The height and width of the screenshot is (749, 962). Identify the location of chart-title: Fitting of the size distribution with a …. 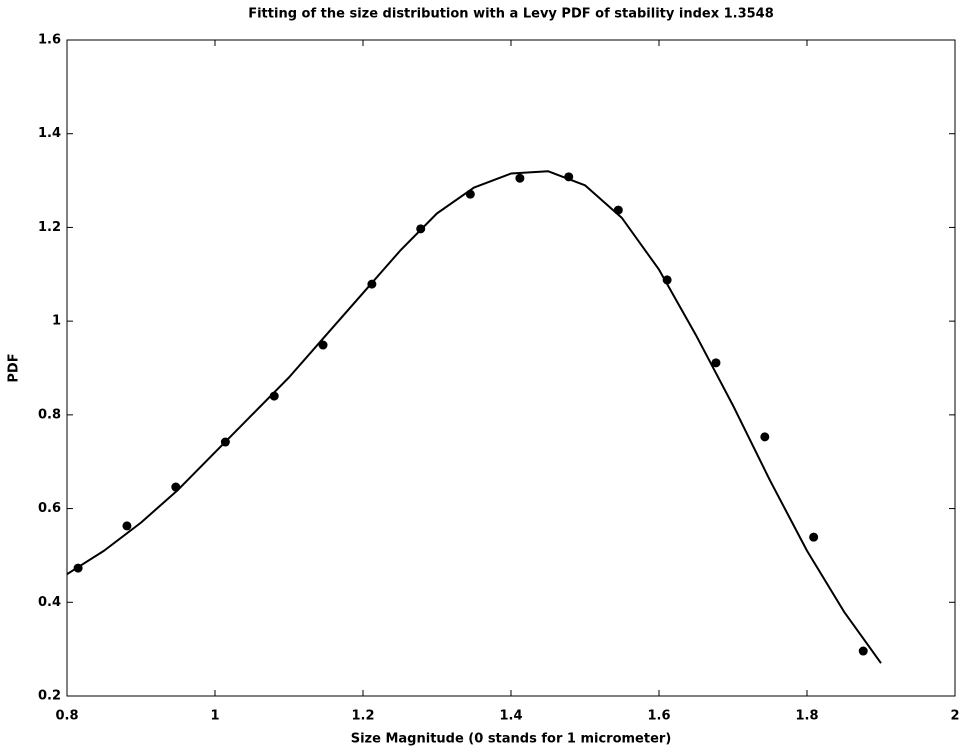
(511, 14).